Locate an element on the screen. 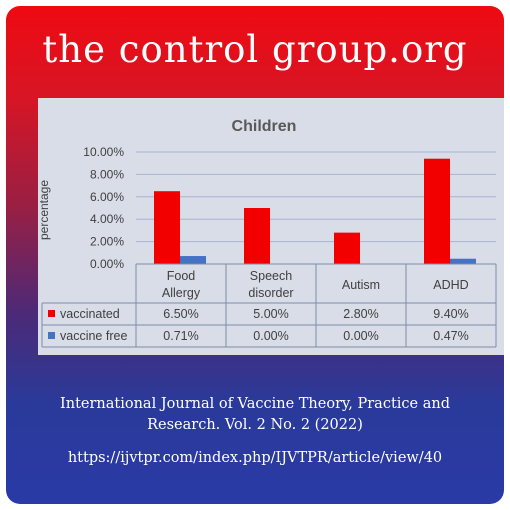 The height and width of the screenshot is (510, 510). brand-title: the control group.org is located at coordinates (255, 49).